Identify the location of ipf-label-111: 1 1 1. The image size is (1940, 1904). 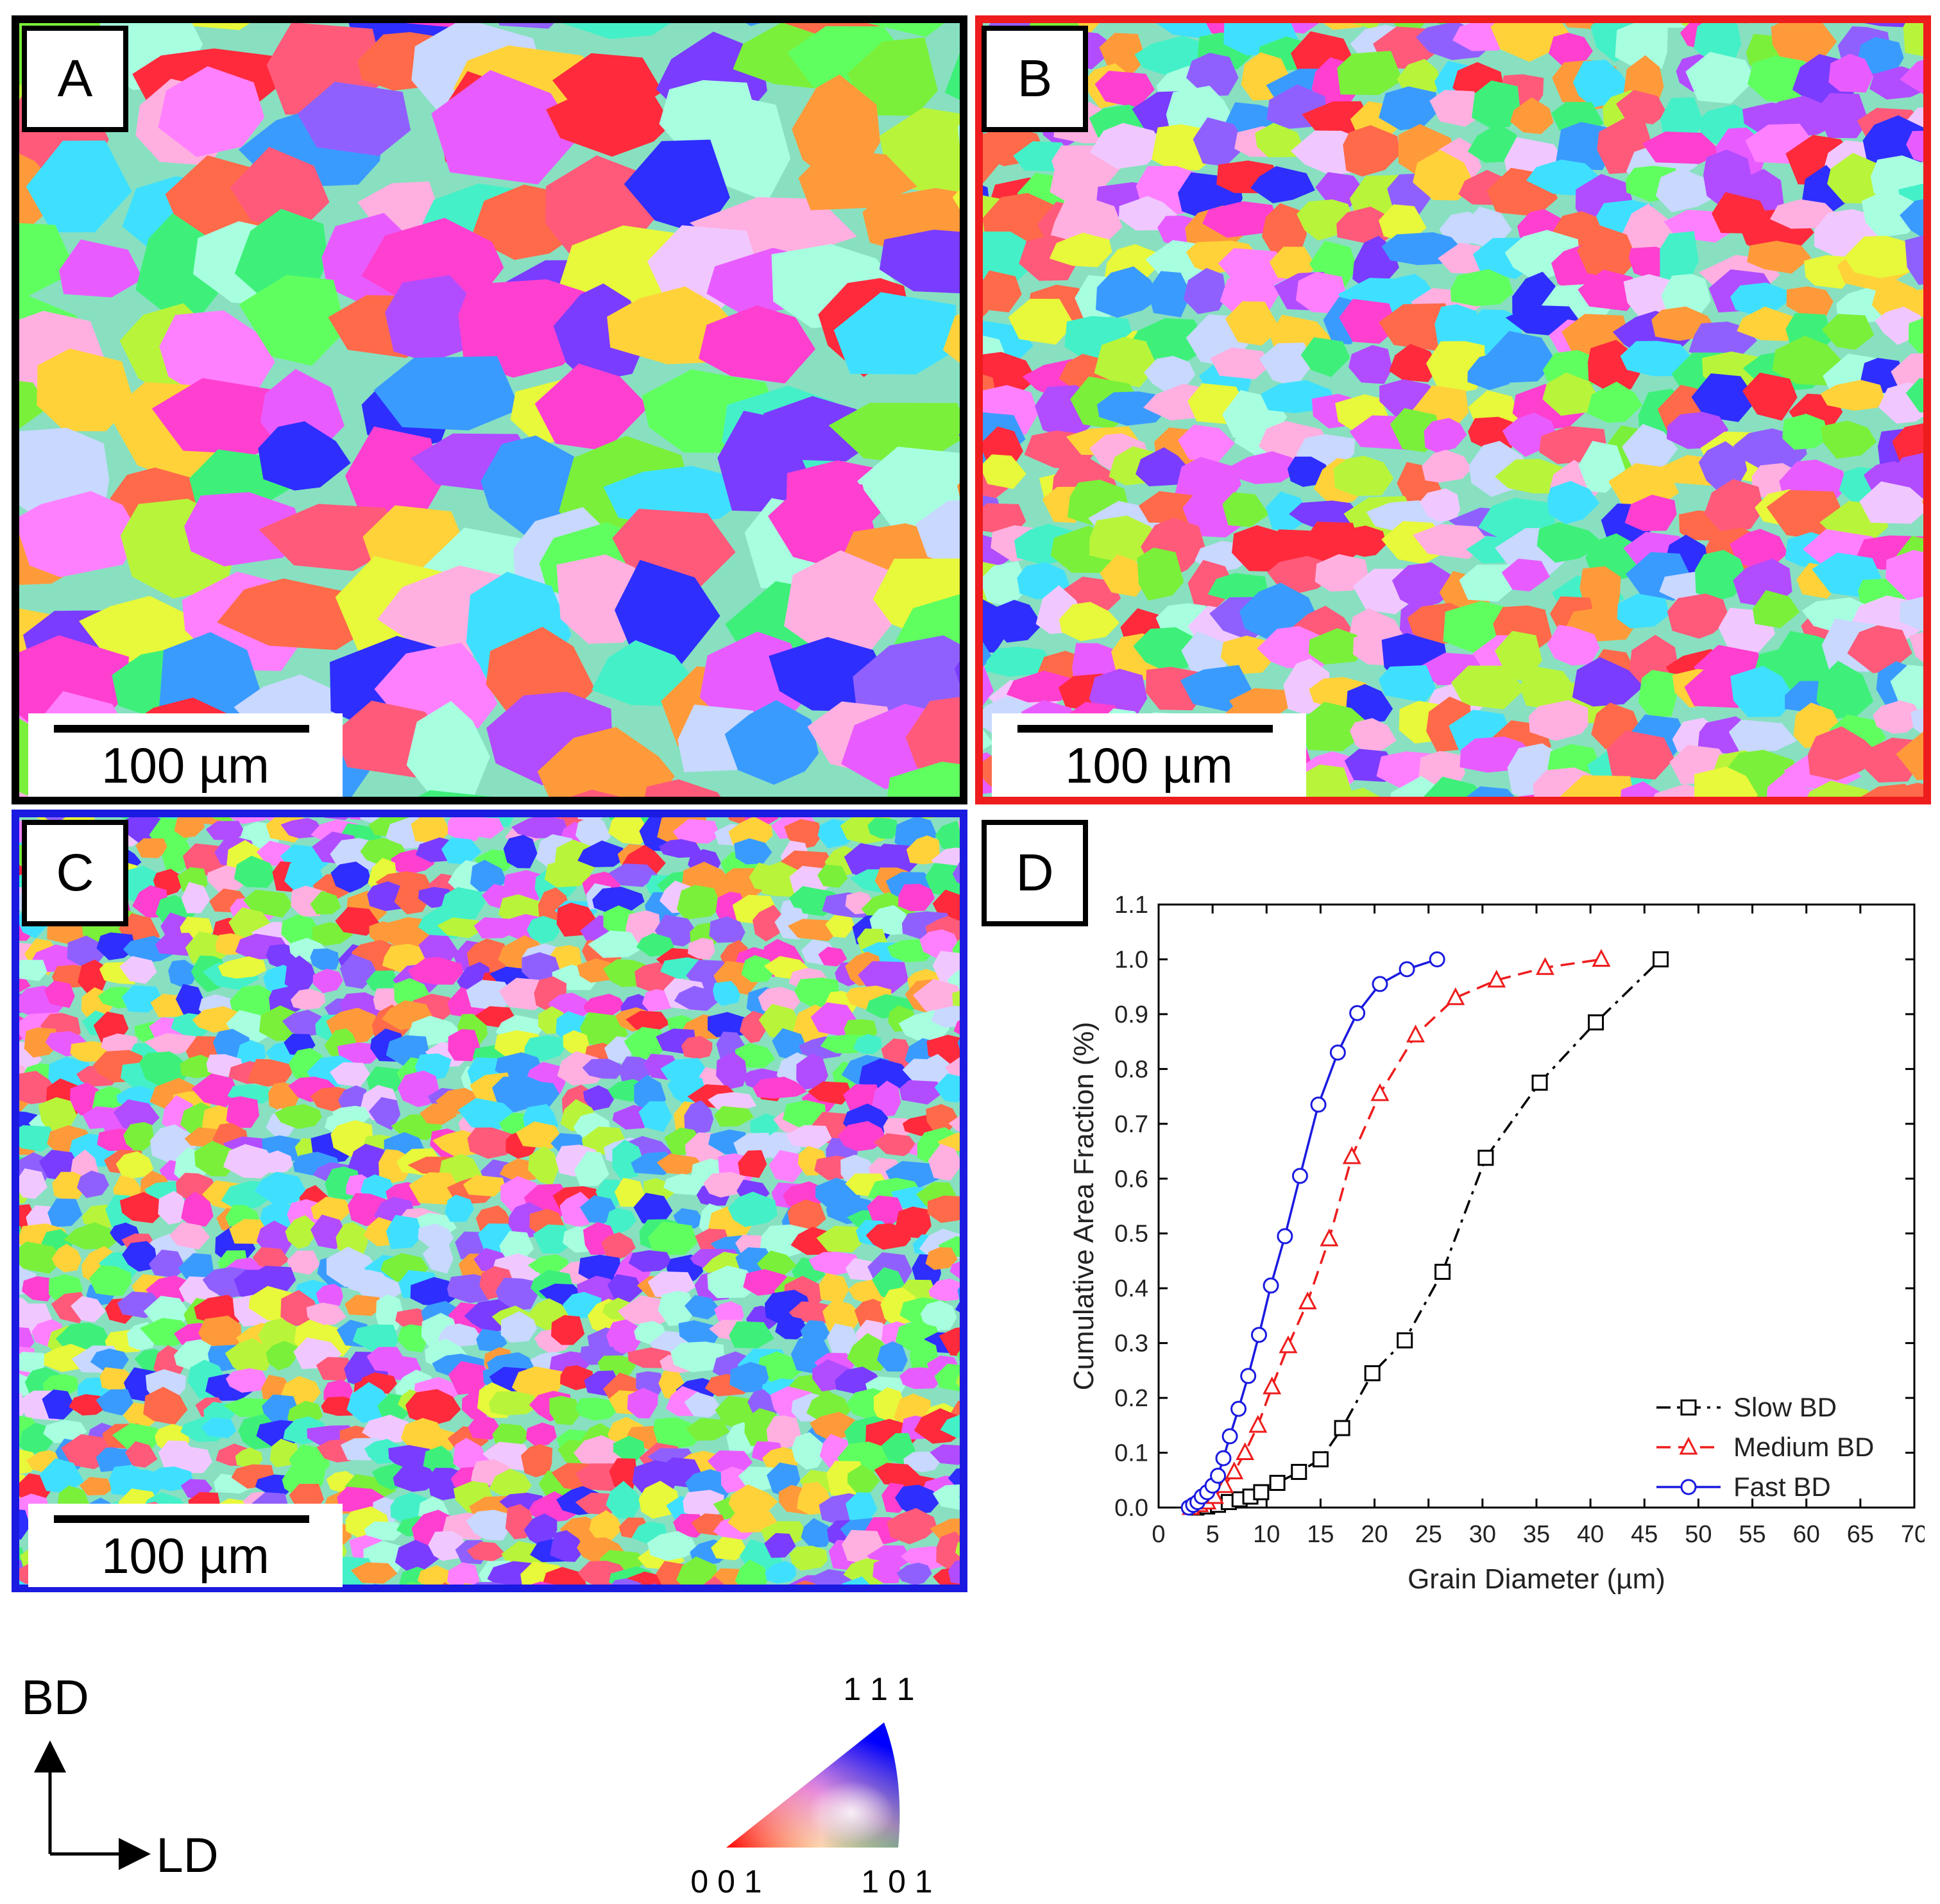
(878, 1689).